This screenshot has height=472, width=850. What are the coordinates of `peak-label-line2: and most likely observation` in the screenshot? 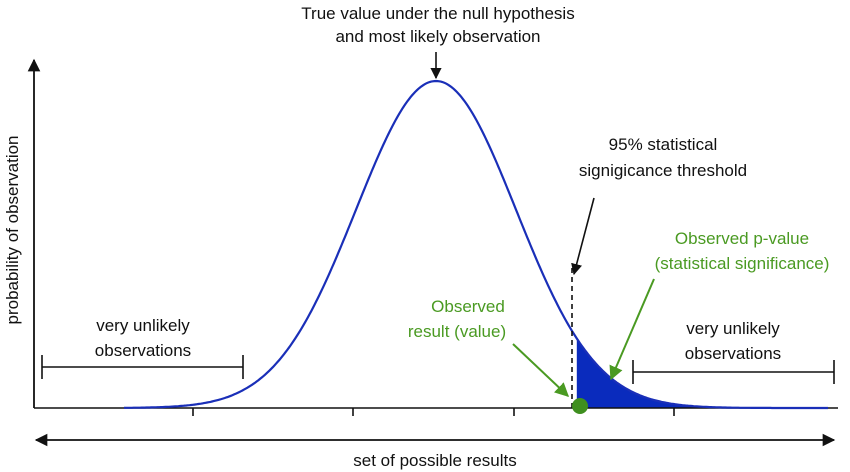 It's located at (437, 36).